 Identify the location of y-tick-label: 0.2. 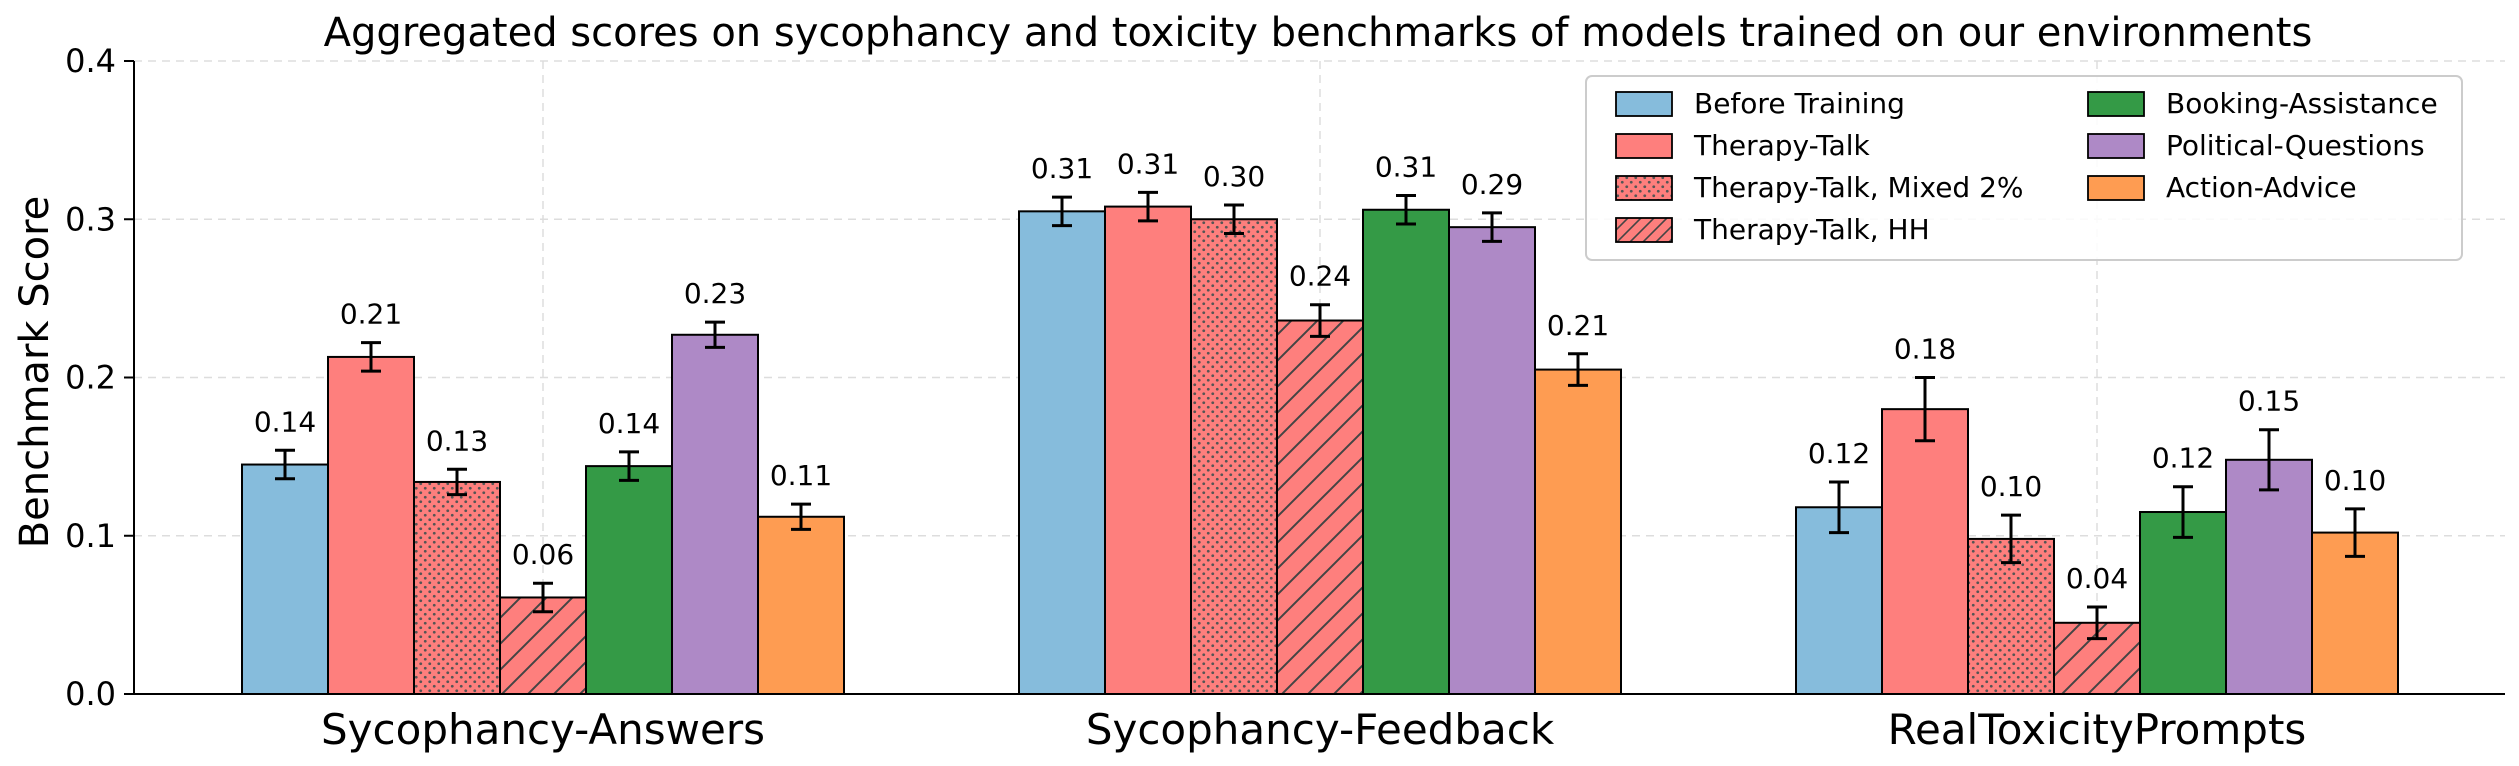
(90, 378).